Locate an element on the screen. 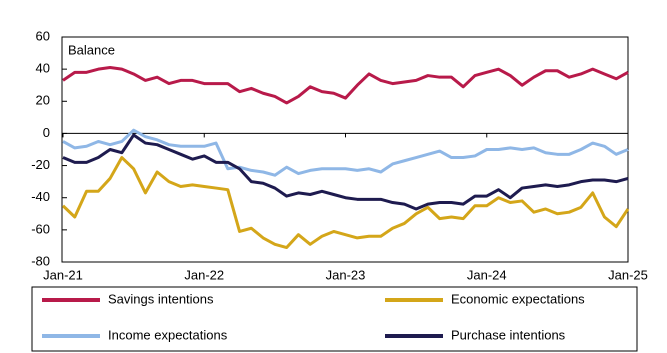 This screenshot has width=667, height=353. y-tick-label: -80 is located at coordinates (40, 260).